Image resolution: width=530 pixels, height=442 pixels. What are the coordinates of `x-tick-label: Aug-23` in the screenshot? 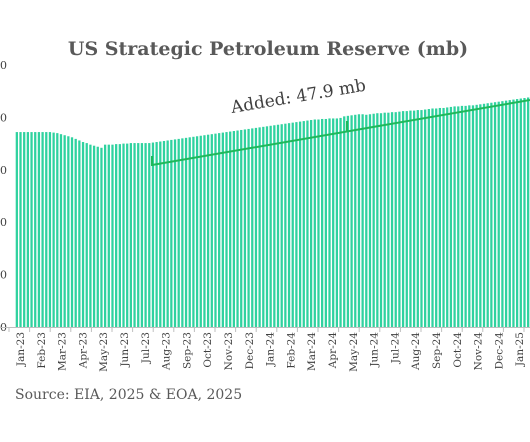 It's located at (167, 351).